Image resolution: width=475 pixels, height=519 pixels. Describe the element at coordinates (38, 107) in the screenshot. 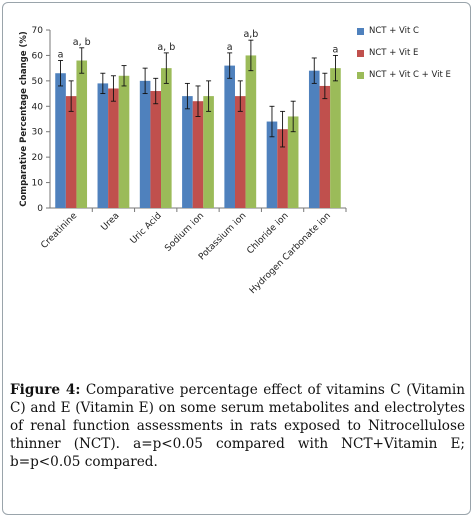

I see `y-tick-label: 40` at that location.